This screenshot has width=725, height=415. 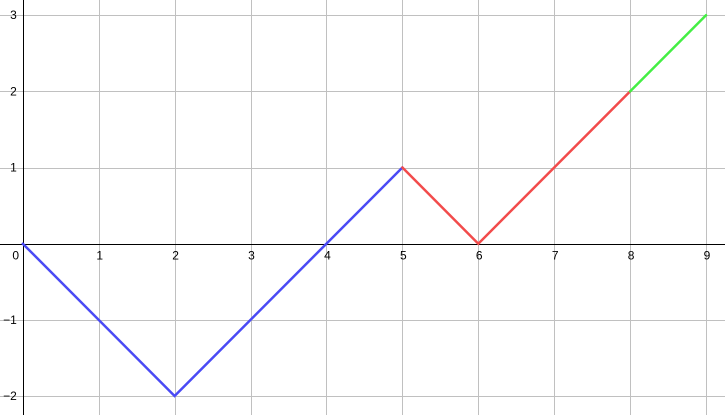 What do you see at coordinates (403, 256) in the screenshot?
I see `x-tick-label: 5` at bounding box center [403, 256].